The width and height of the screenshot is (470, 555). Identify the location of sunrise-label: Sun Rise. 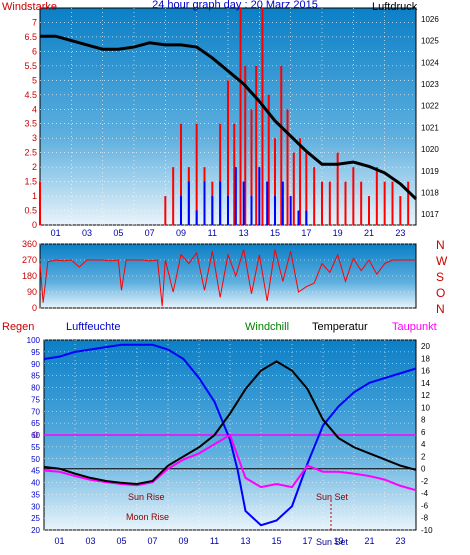
(146, 497).